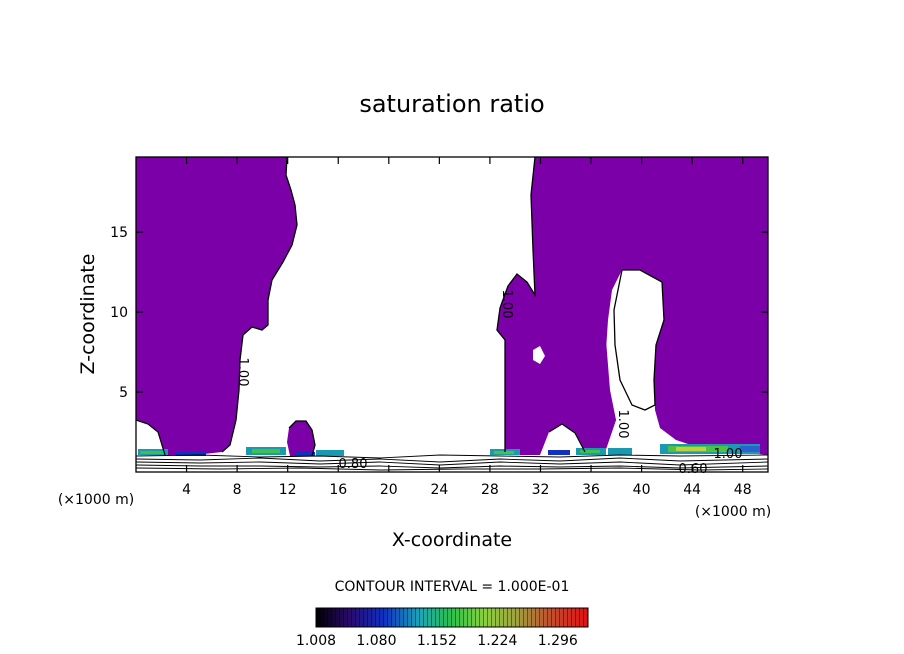 The width and height of the screenshot is (904, 654). What do you see at coordinates (389, 490) in the screenshot?
I see `x-tick-label: 20` at bounding box center [389, 490].